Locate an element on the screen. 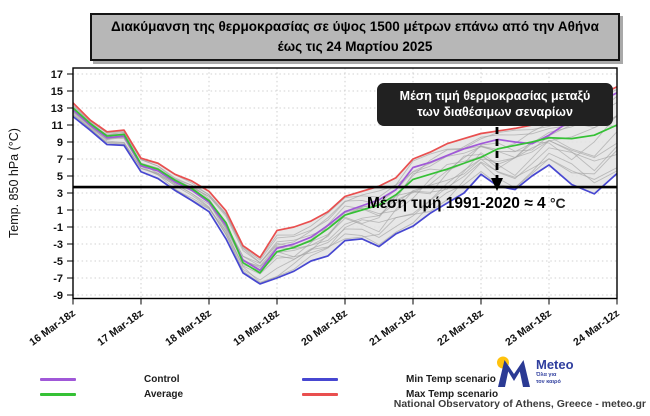 Image resolution: width=650 pixels, height=416 pixels. svg-text: 5 is located at coordinates (60, 177).